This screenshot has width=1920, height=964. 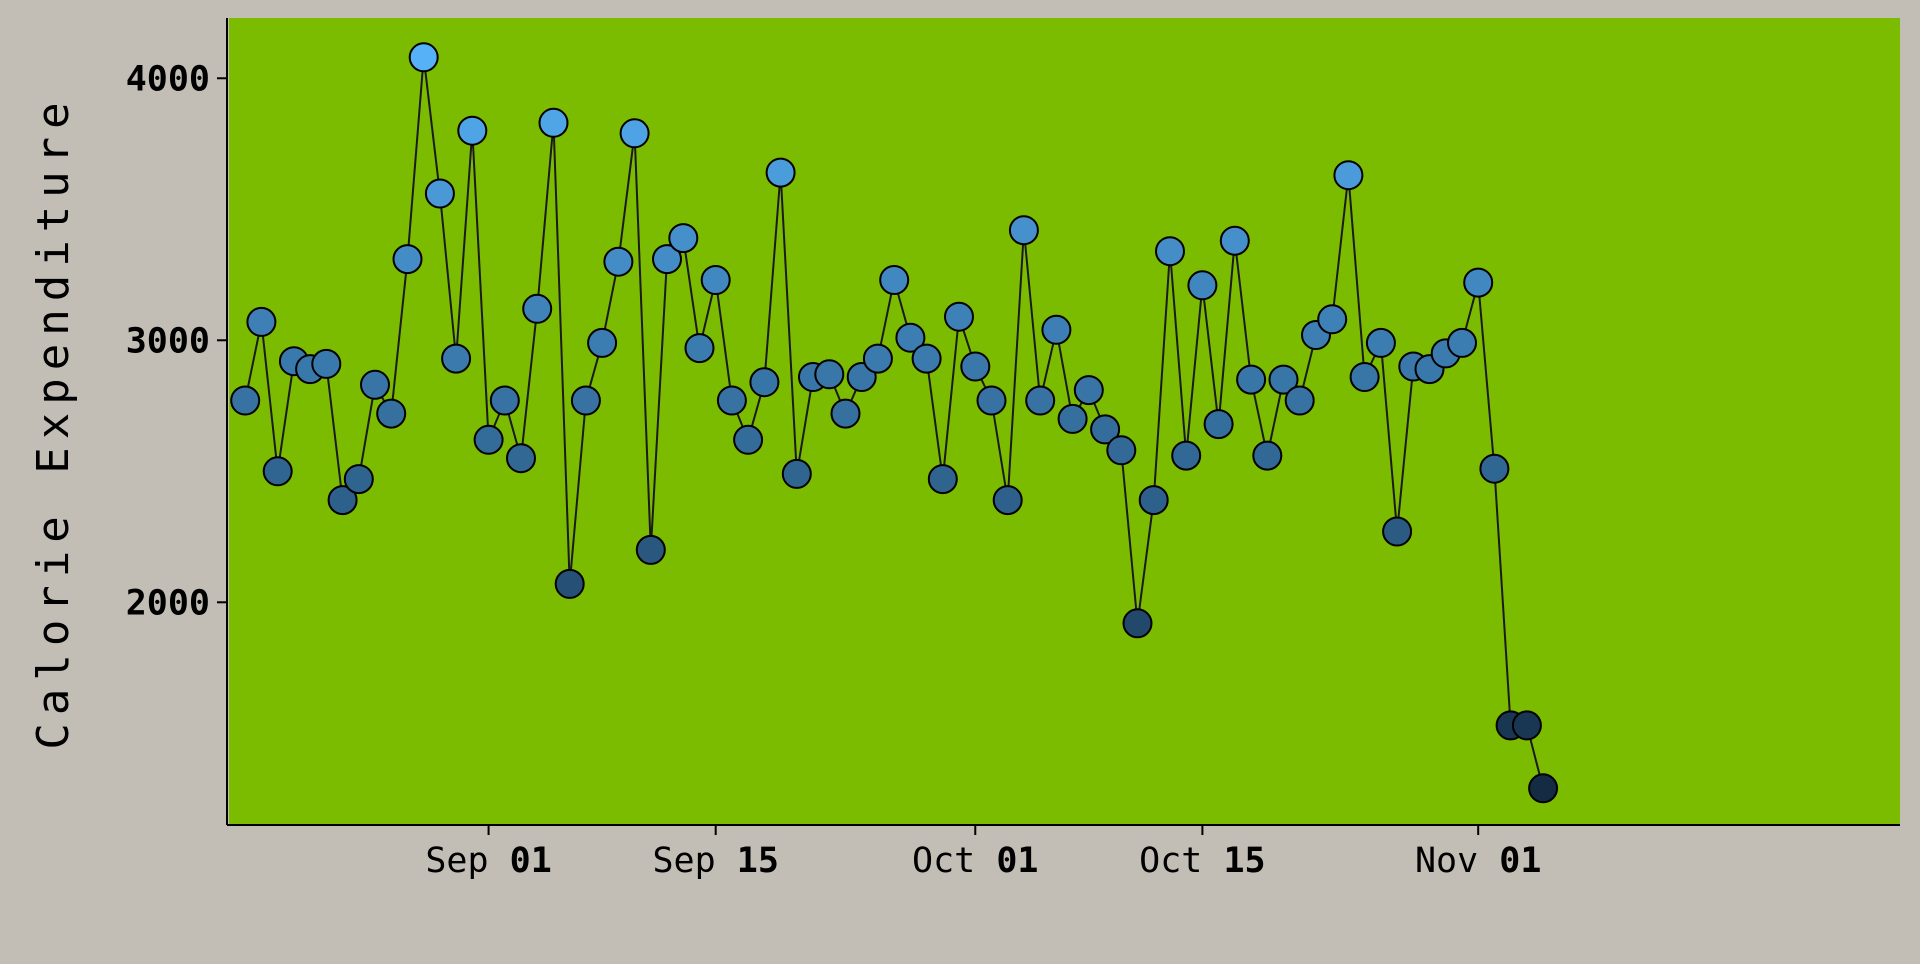 I want to click on x-axis-ticks: Sep 01 Sep 15 Oct 01 Oct 15 Nov 01, so click(x=983, y=853).